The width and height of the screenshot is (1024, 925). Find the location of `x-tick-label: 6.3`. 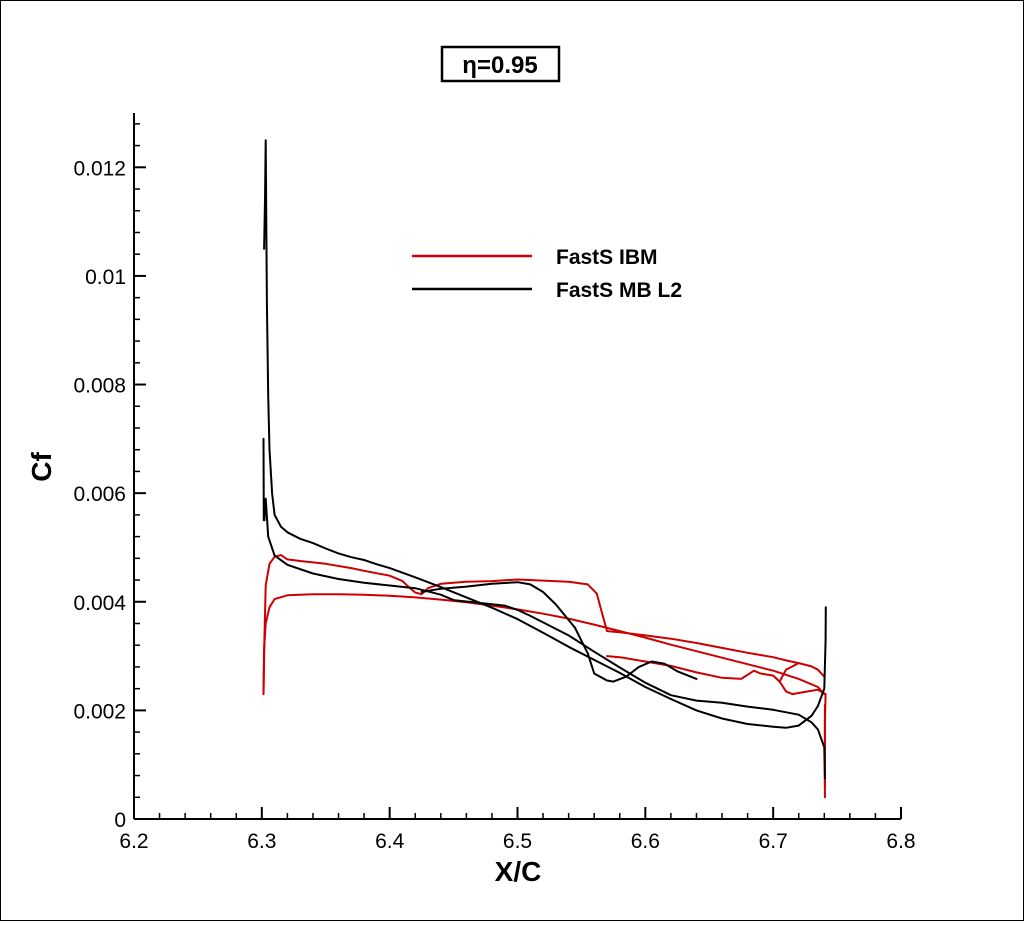

x-tick-label: 6.3 is located at coordinates (261, 841).